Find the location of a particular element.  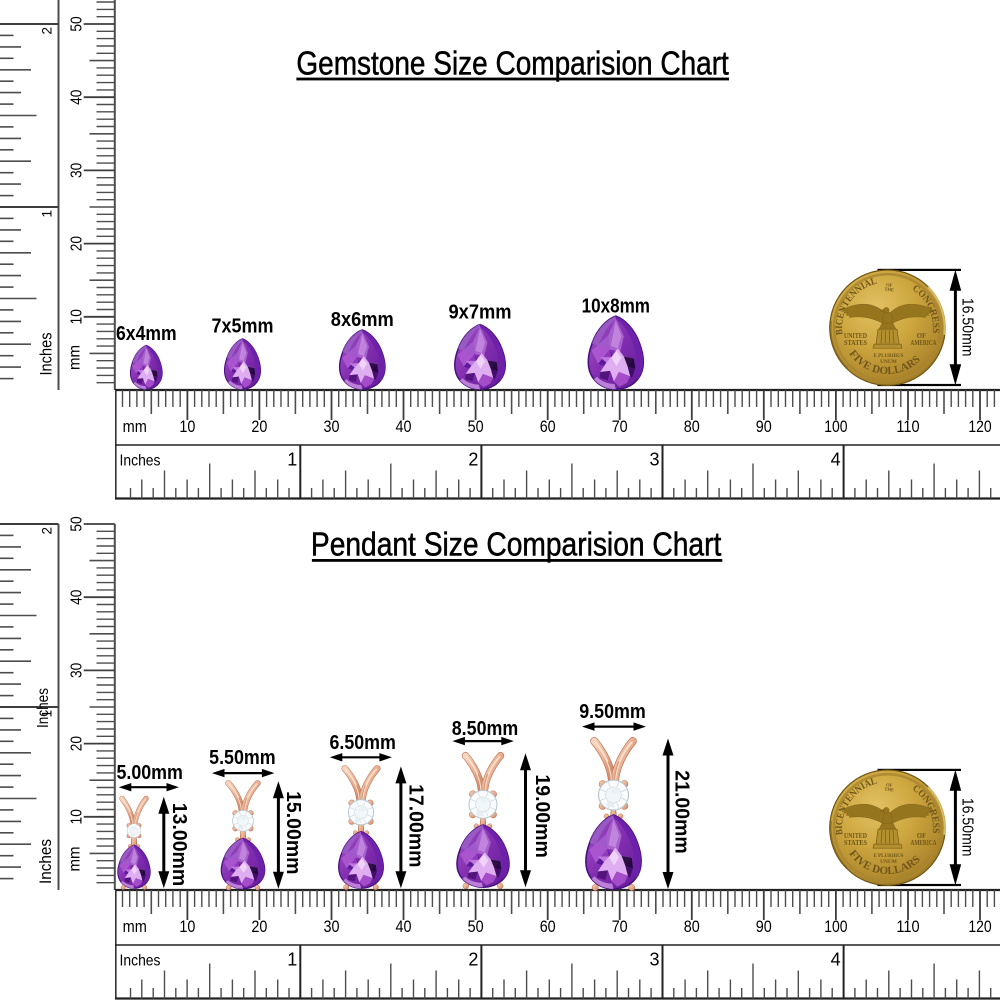

svg-text: 5.00mm is located at coordinates (149, 773).